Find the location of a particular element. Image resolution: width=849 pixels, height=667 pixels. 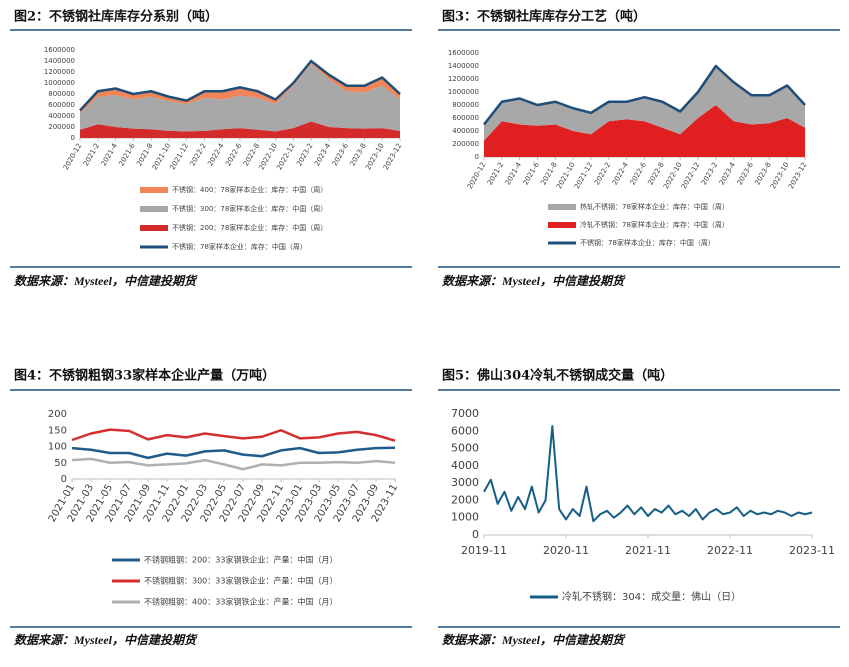

x-tick-label: 2022-11 is located at coordinates (730, 550).